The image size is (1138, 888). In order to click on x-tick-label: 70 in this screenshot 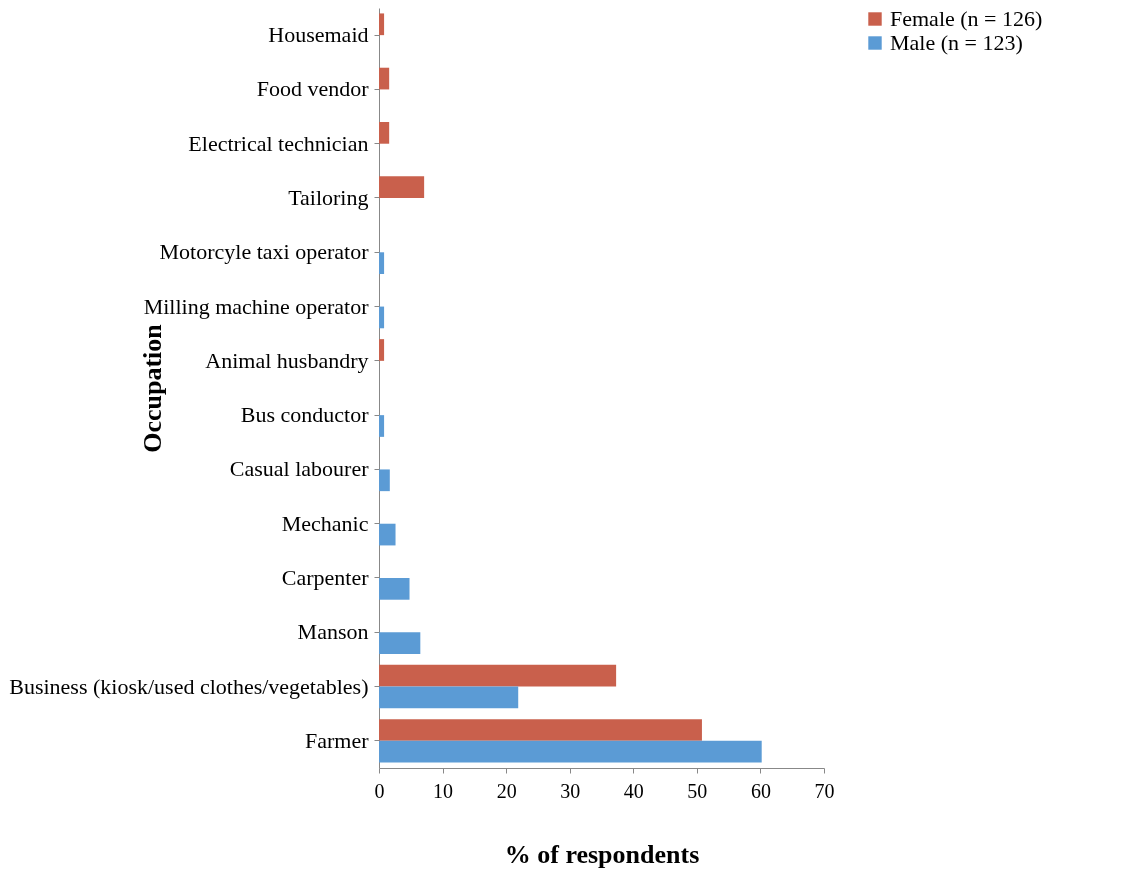, I will do `click(824, 790)`.